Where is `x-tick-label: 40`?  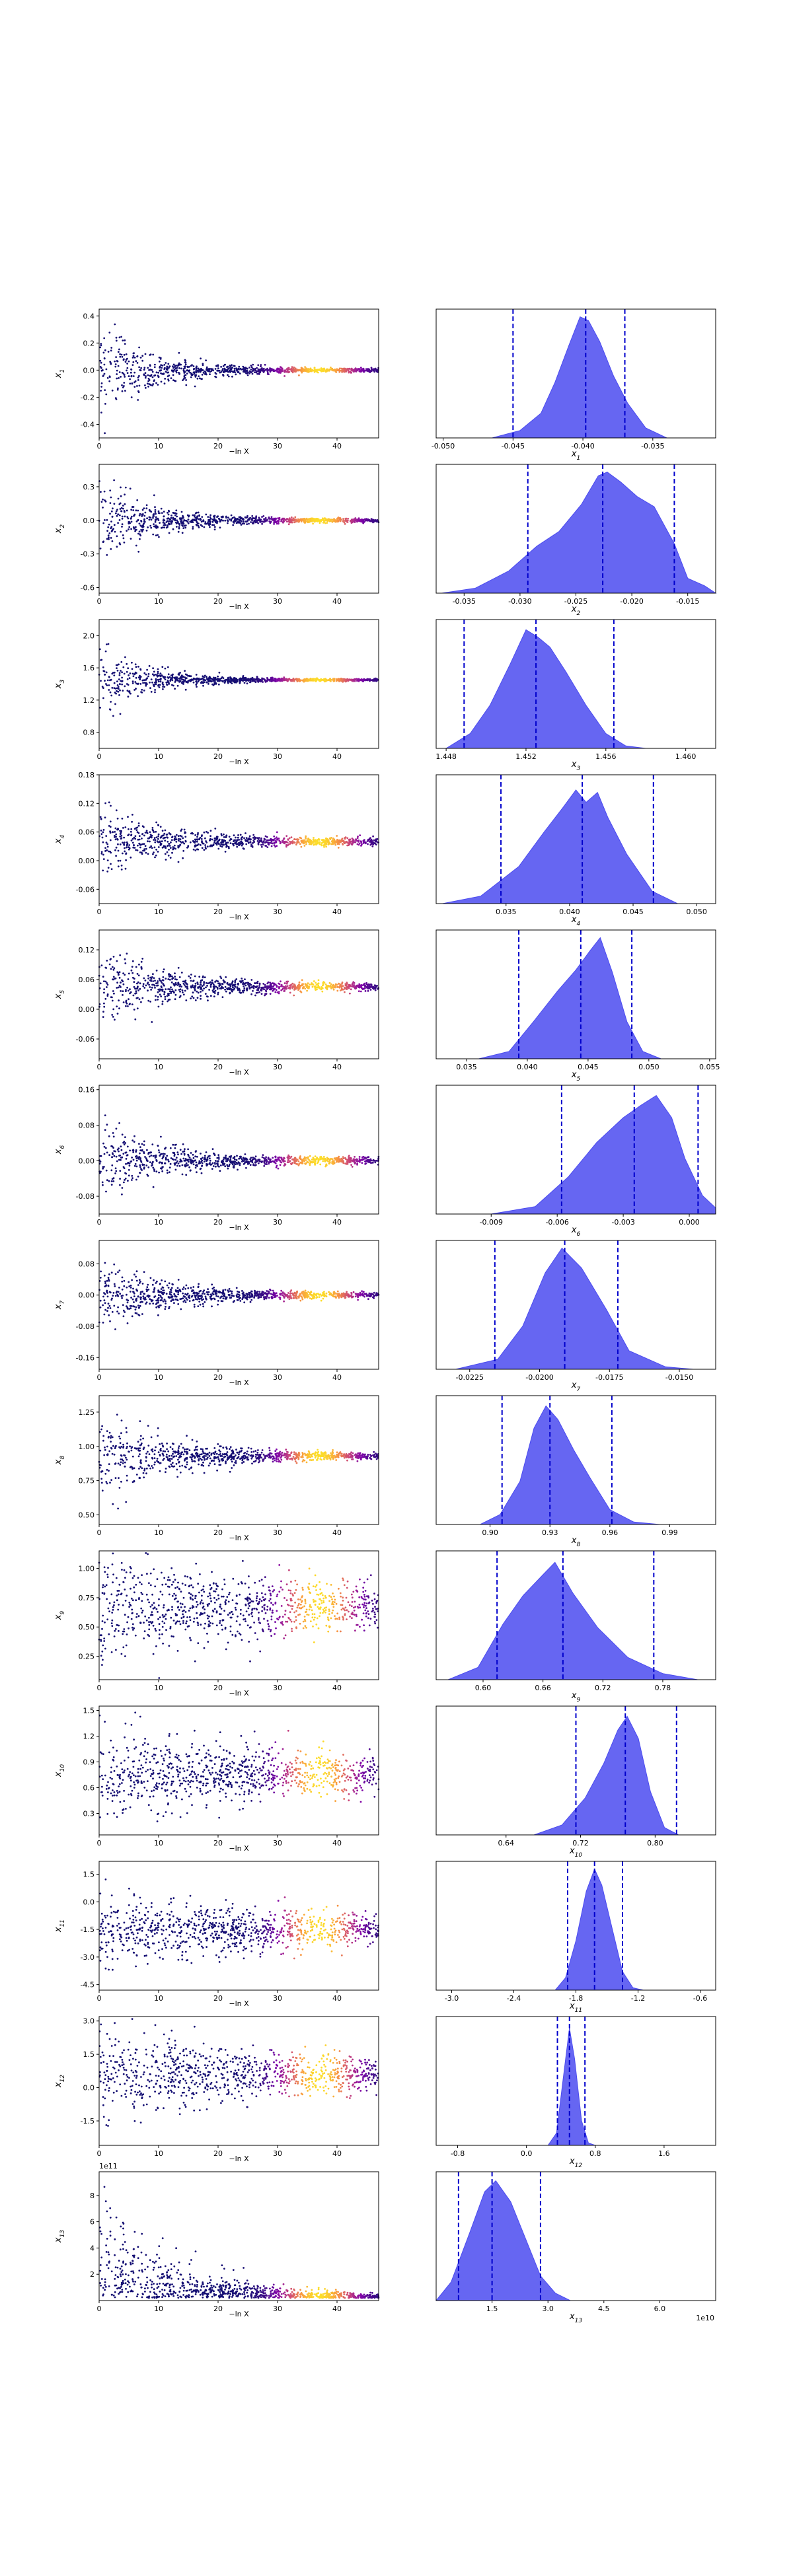
x-tick-label: 40 is located at coordinates (337, 1067).